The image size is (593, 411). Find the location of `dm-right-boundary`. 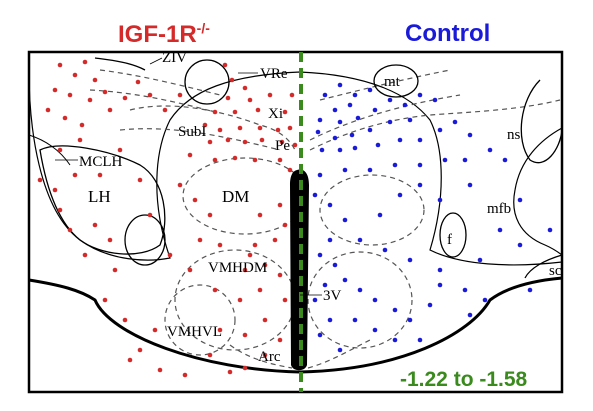

dm-right-boundary is located at coordinates (372, 210).